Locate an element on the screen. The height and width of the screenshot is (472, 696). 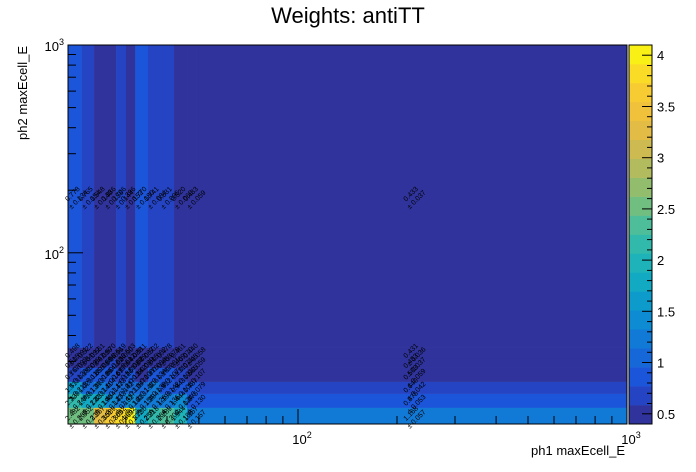
x-axis-ticks: 10² 10³ is located at coordinates (383, 428).